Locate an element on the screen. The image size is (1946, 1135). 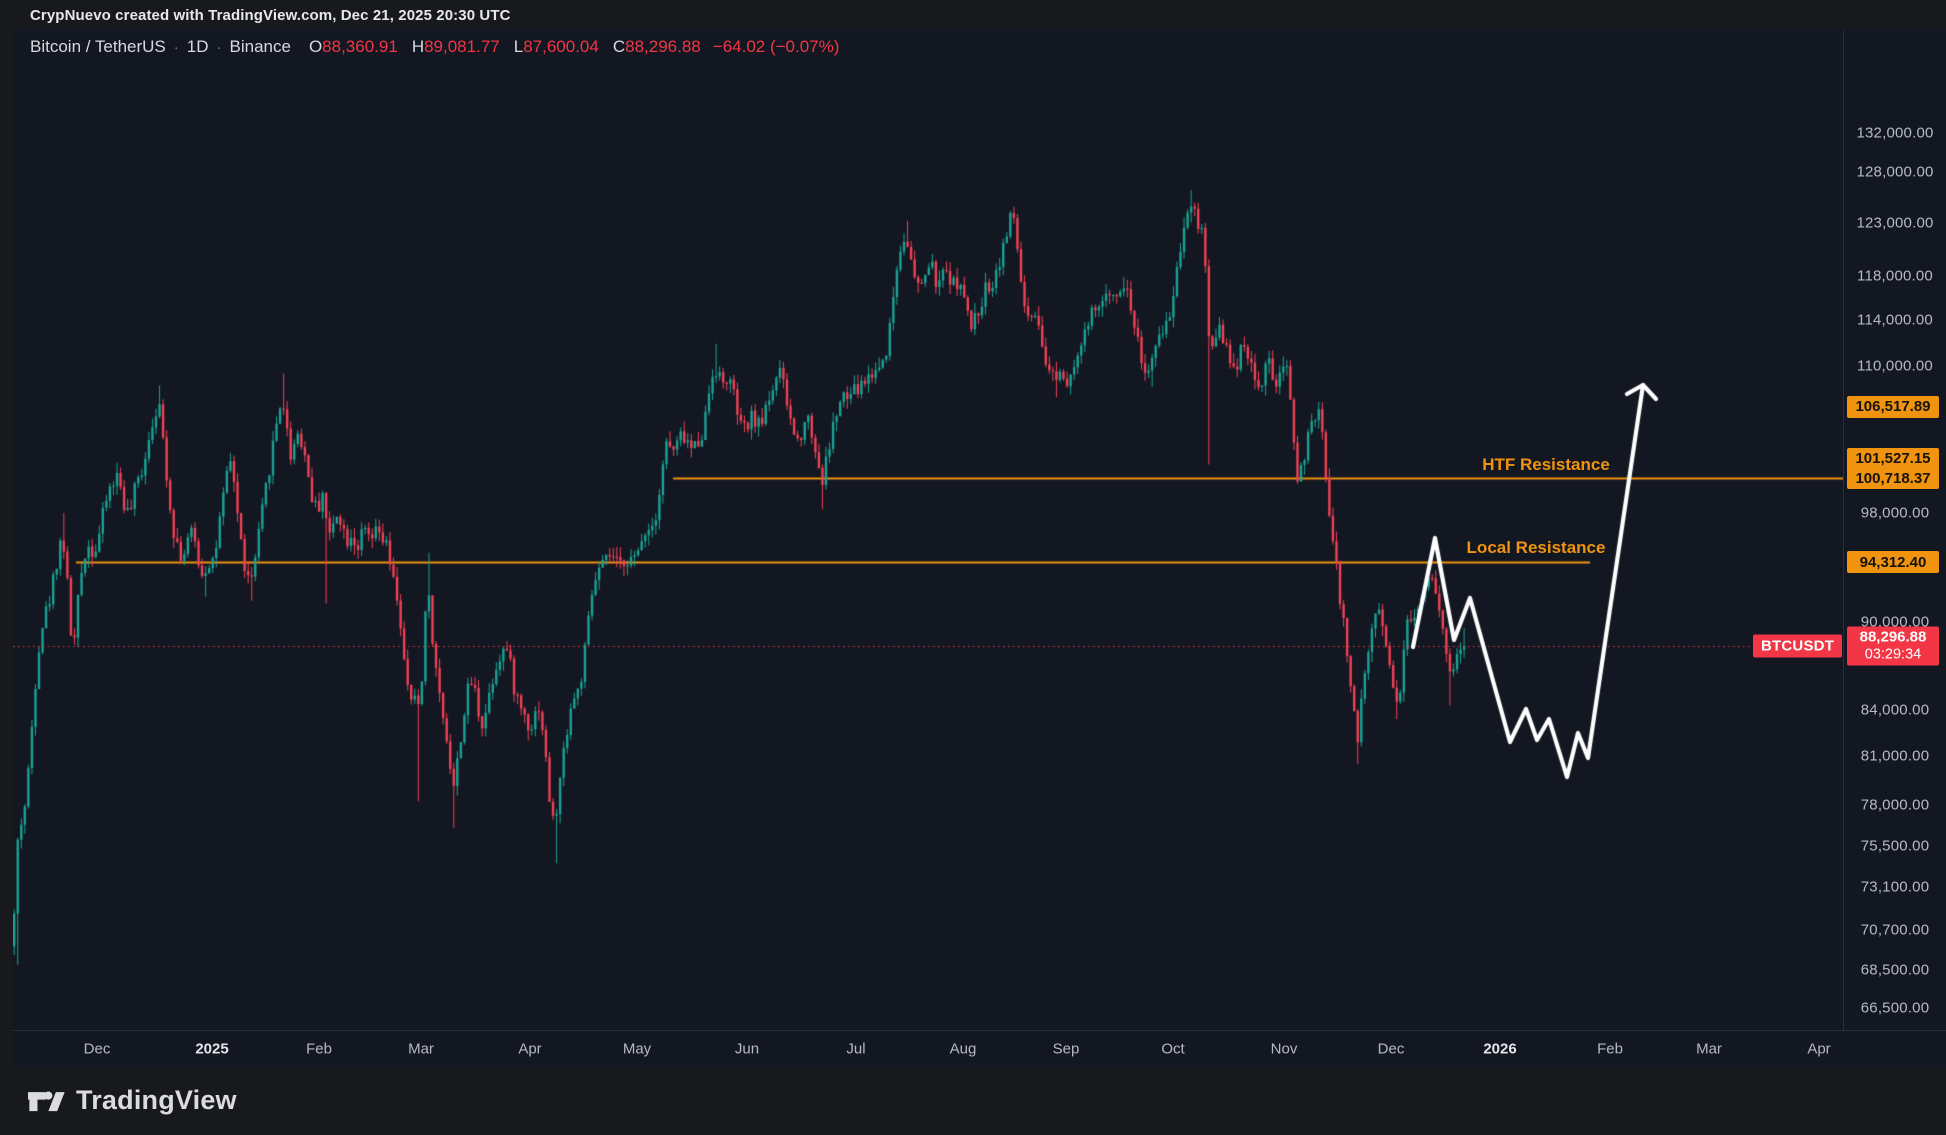
month-axis-label: Sep is located at coordinates (1066, 1048).